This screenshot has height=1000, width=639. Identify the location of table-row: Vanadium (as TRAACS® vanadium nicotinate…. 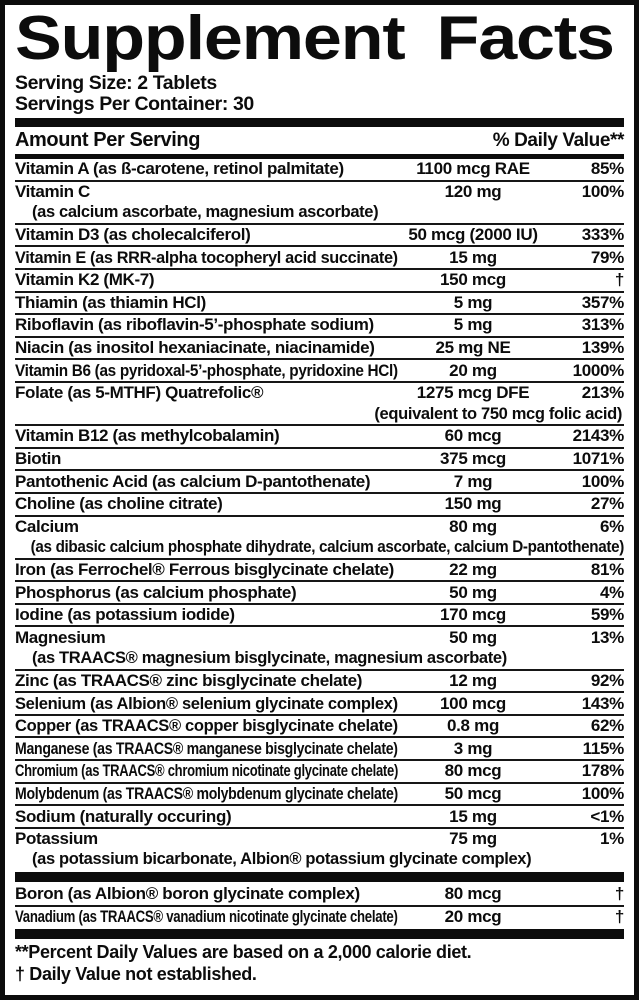
(319, 916).